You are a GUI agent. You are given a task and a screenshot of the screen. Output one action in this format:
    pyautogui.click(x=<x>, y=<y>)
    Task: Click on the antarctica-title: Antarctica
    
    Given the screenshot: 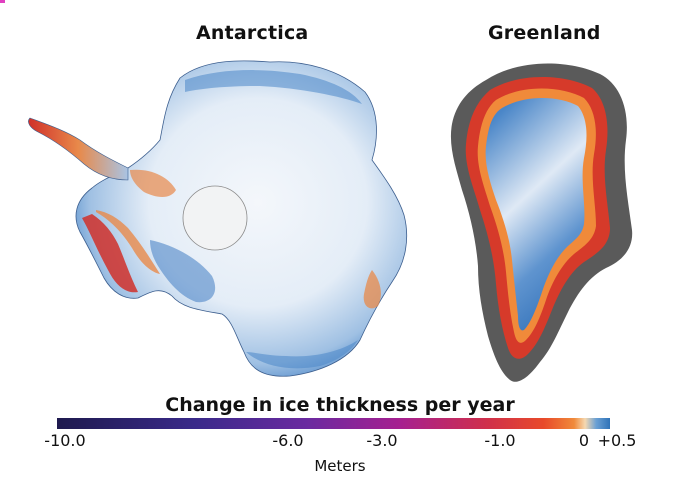 What is the action you would take?
    pyautogui.click(x=252, y=33)
    